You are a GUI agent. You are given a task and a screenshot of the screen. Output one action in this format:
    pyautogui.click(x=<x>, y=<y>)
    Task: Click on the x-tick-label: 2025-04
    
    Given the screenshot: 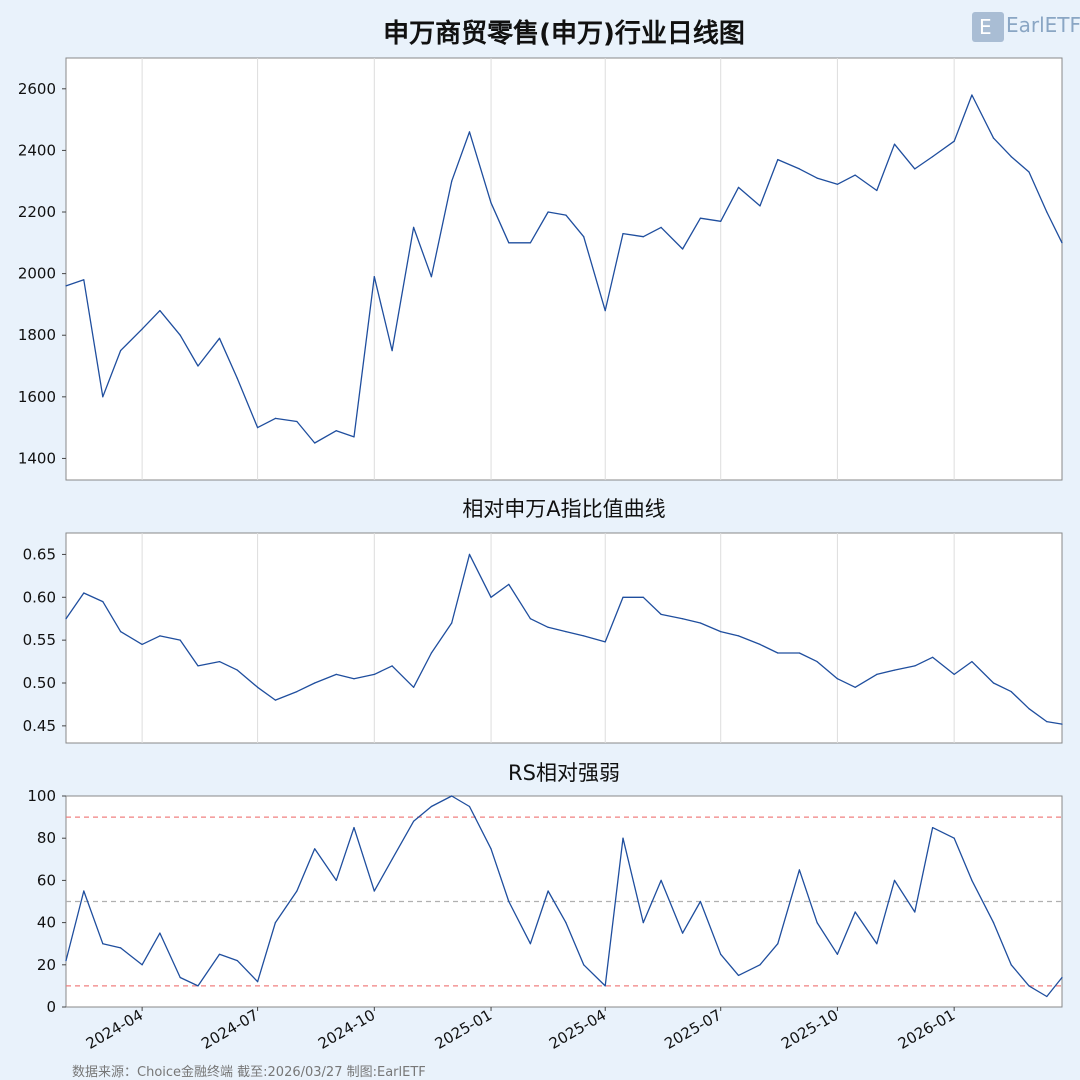 What is the action you would take?
    pyautogui.click(x=577, y=1029)
    